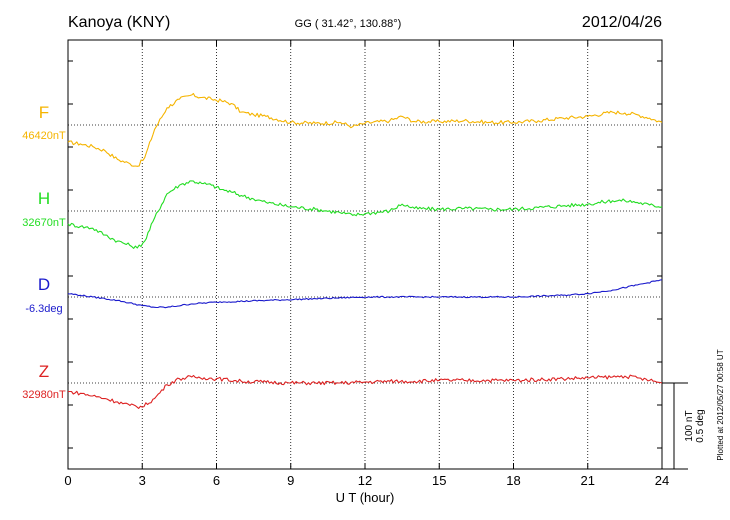  I want to click on scale-bar-deg-label: 0.5 deg, so click(700, 425).